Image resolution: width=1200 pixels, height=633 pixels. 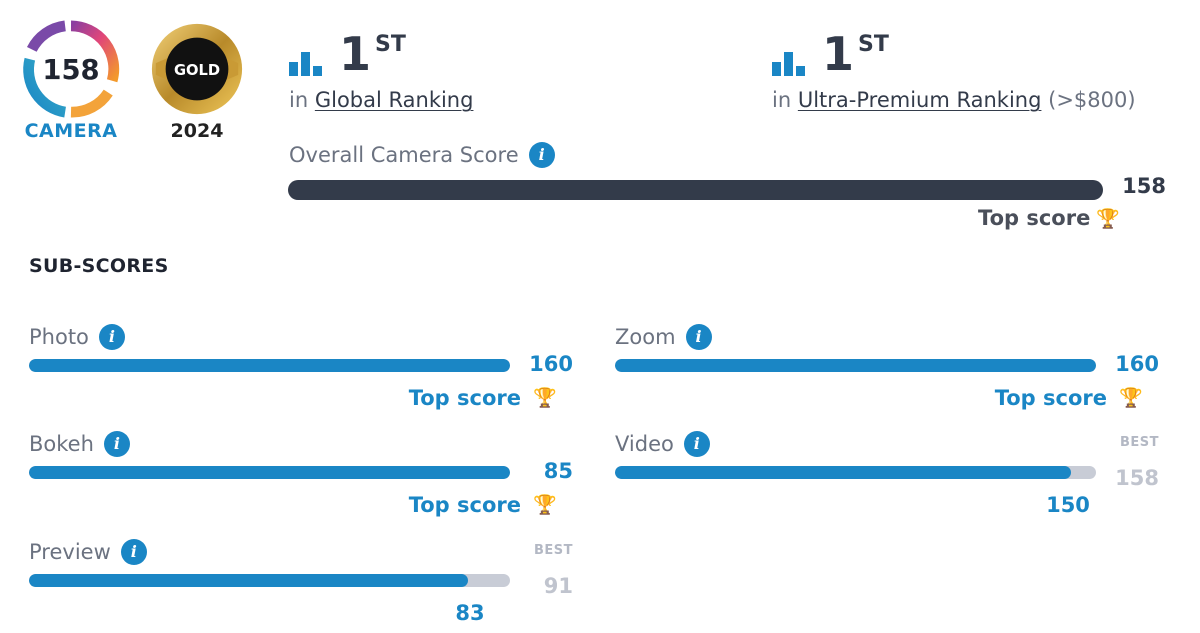 I want to click on best-value: 91, so click(x=558, y=586).